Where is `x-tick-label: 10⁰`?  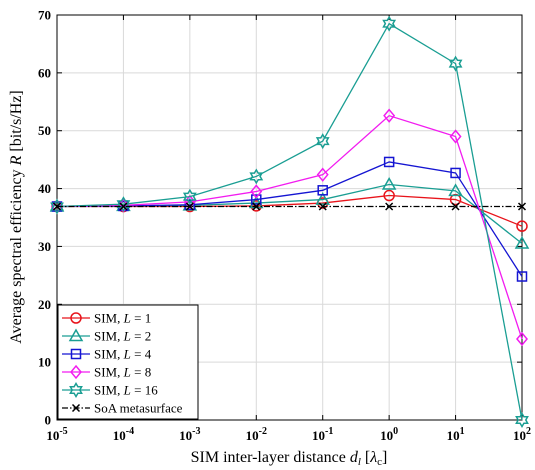 x-tick-label: 10⁰ is located at coordinates (389, 434).